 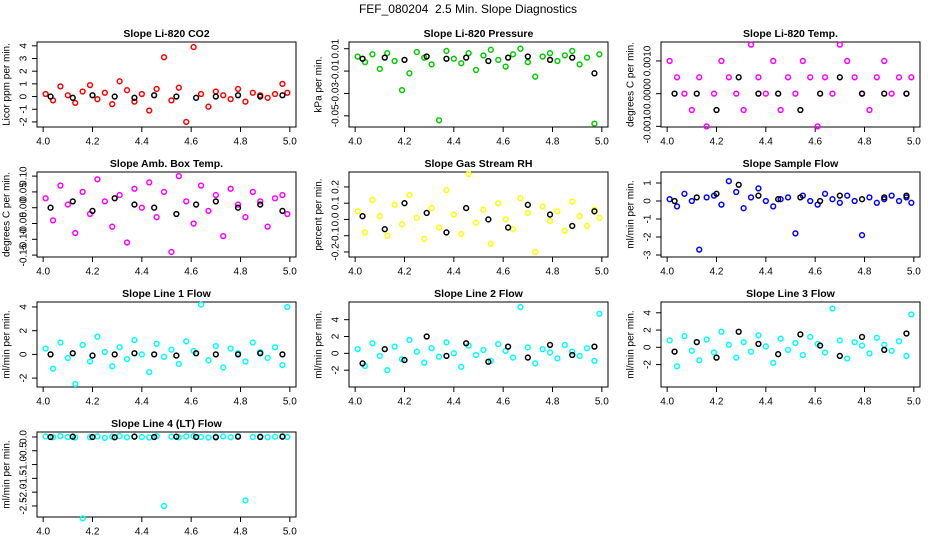 I want to click on panel-title: Slope Line 2 Flow, so click(x=479, y=294).